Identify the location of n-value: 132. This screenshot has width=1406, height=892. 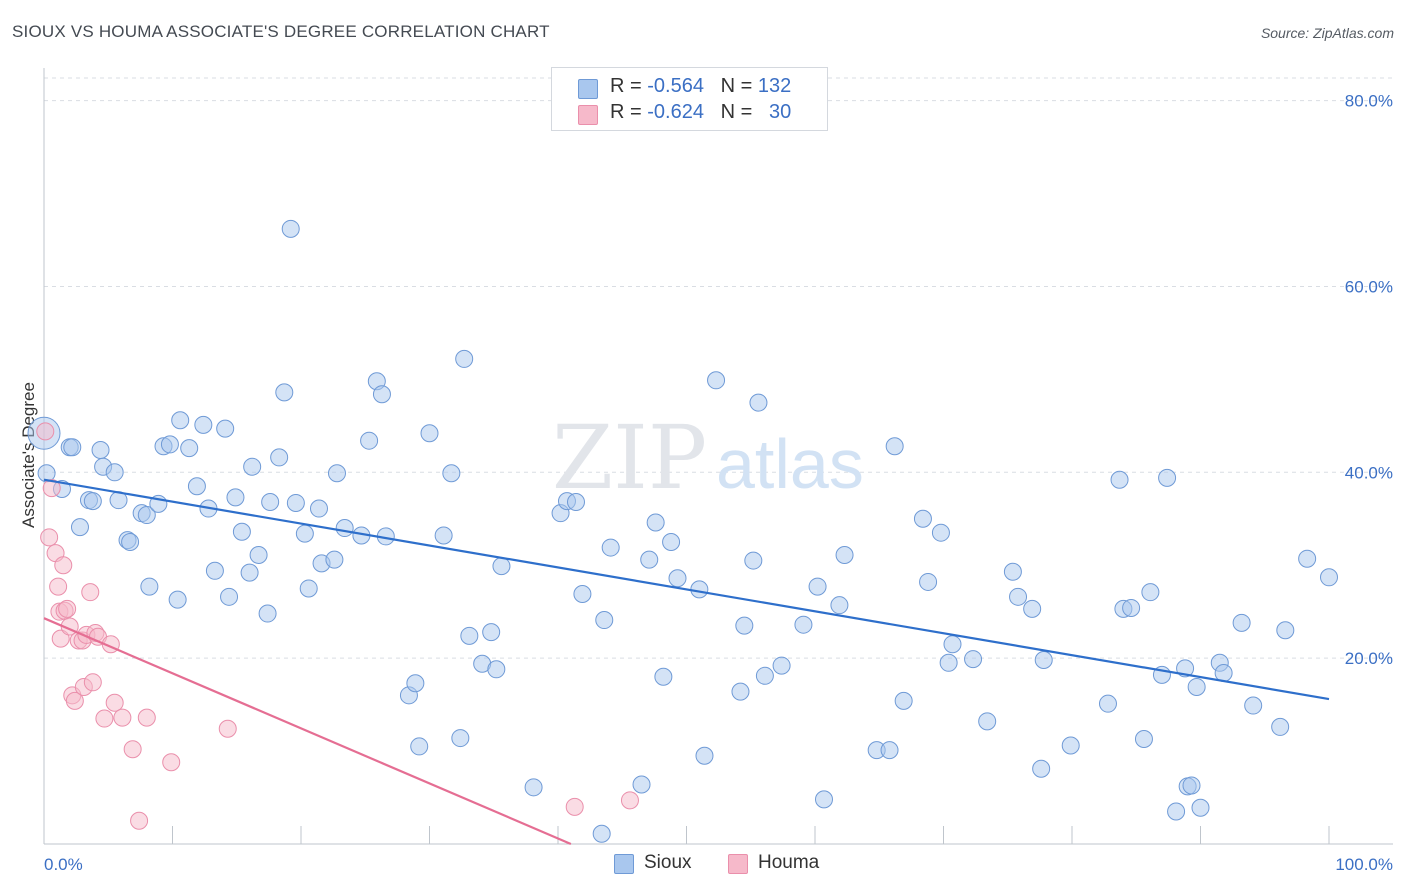
(774, 86).